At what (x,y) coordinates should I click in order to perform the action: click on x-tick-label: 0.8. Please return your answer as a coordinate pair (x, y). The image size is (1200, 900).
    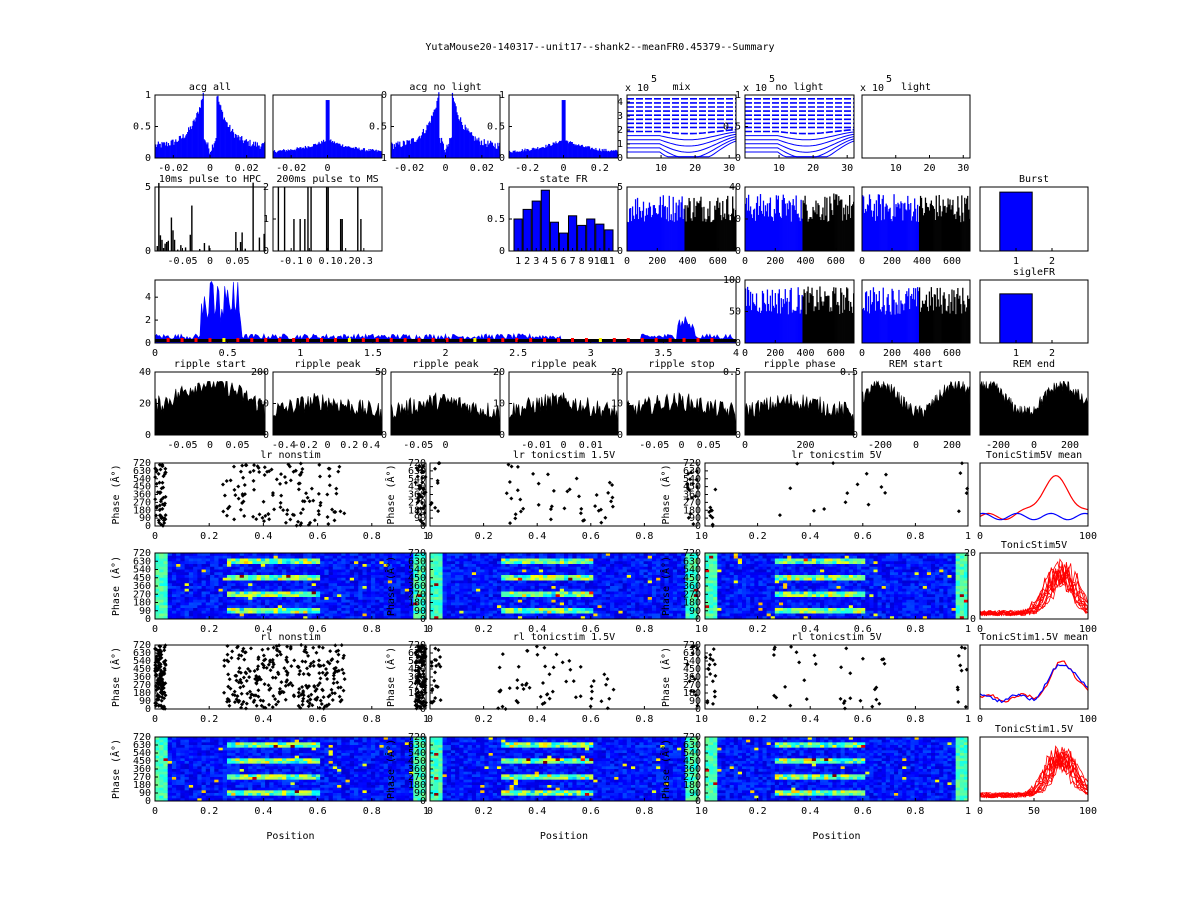
    Looking at the image, I should click on (644, 536).